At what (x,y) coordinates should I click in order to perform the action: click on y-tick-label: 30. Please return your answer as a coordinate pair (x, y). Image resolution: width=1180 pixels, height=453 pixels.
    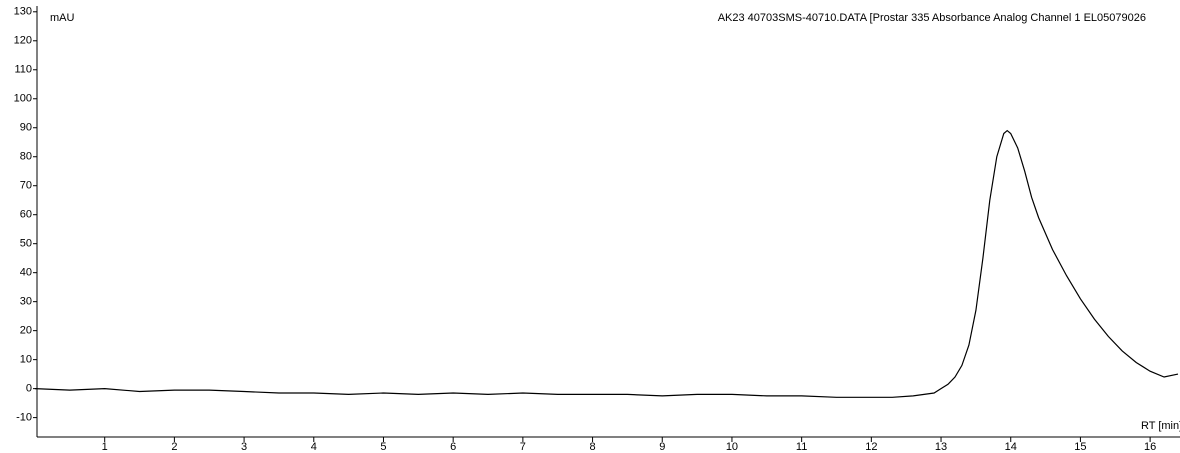
    Looking at the image, I should click on (26, 302).